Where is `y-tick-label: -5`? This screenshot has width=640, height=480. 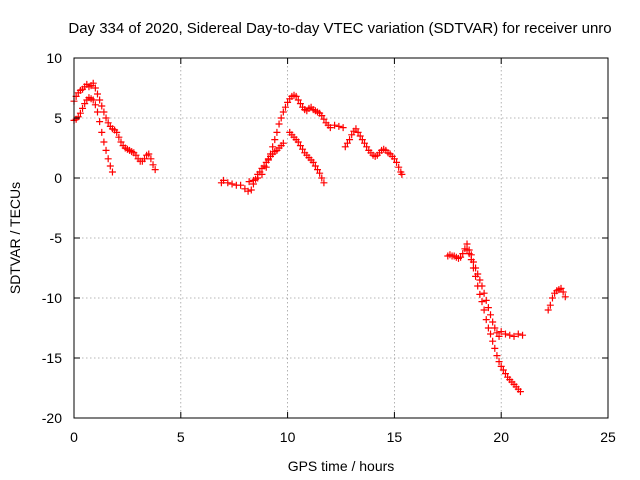
y-tick-label: -5 is located at coordinates (56, 238).